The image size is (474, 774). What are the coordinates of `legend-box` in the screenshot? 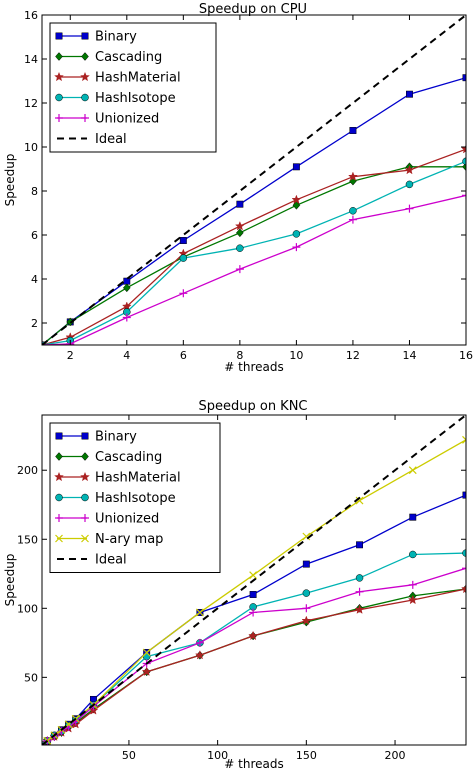 It's located at (133, 87).